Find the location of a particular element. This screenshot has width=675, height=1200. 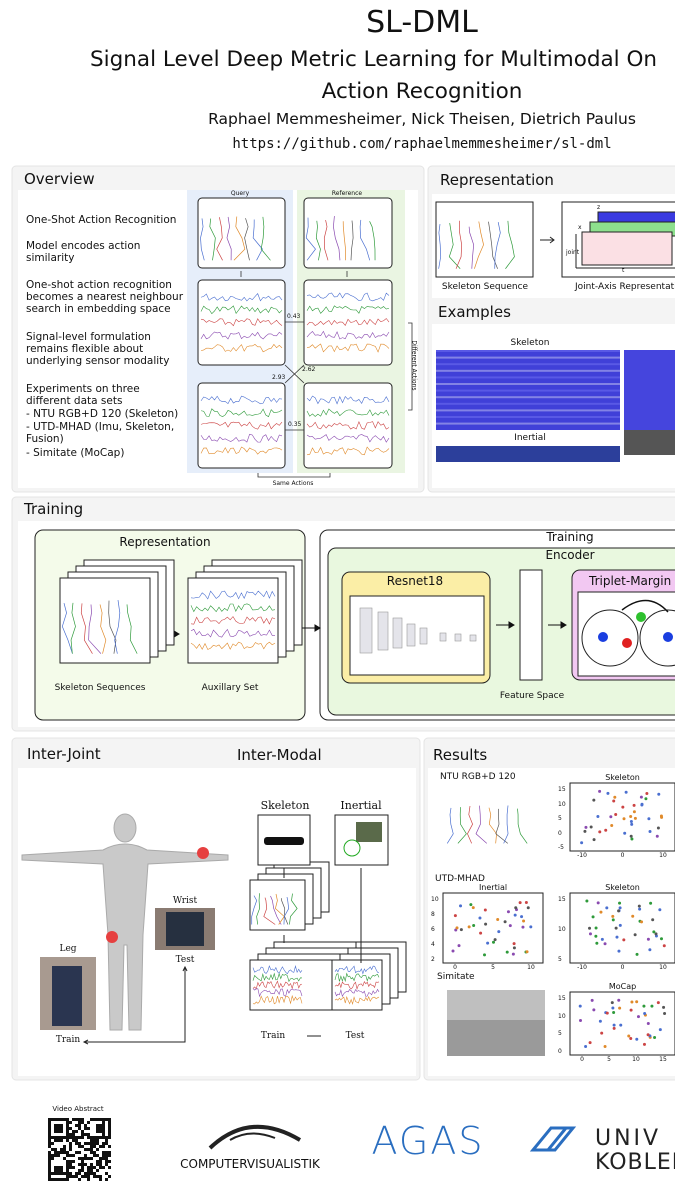

section-heading: Examples is located at coordinates (474, 312).